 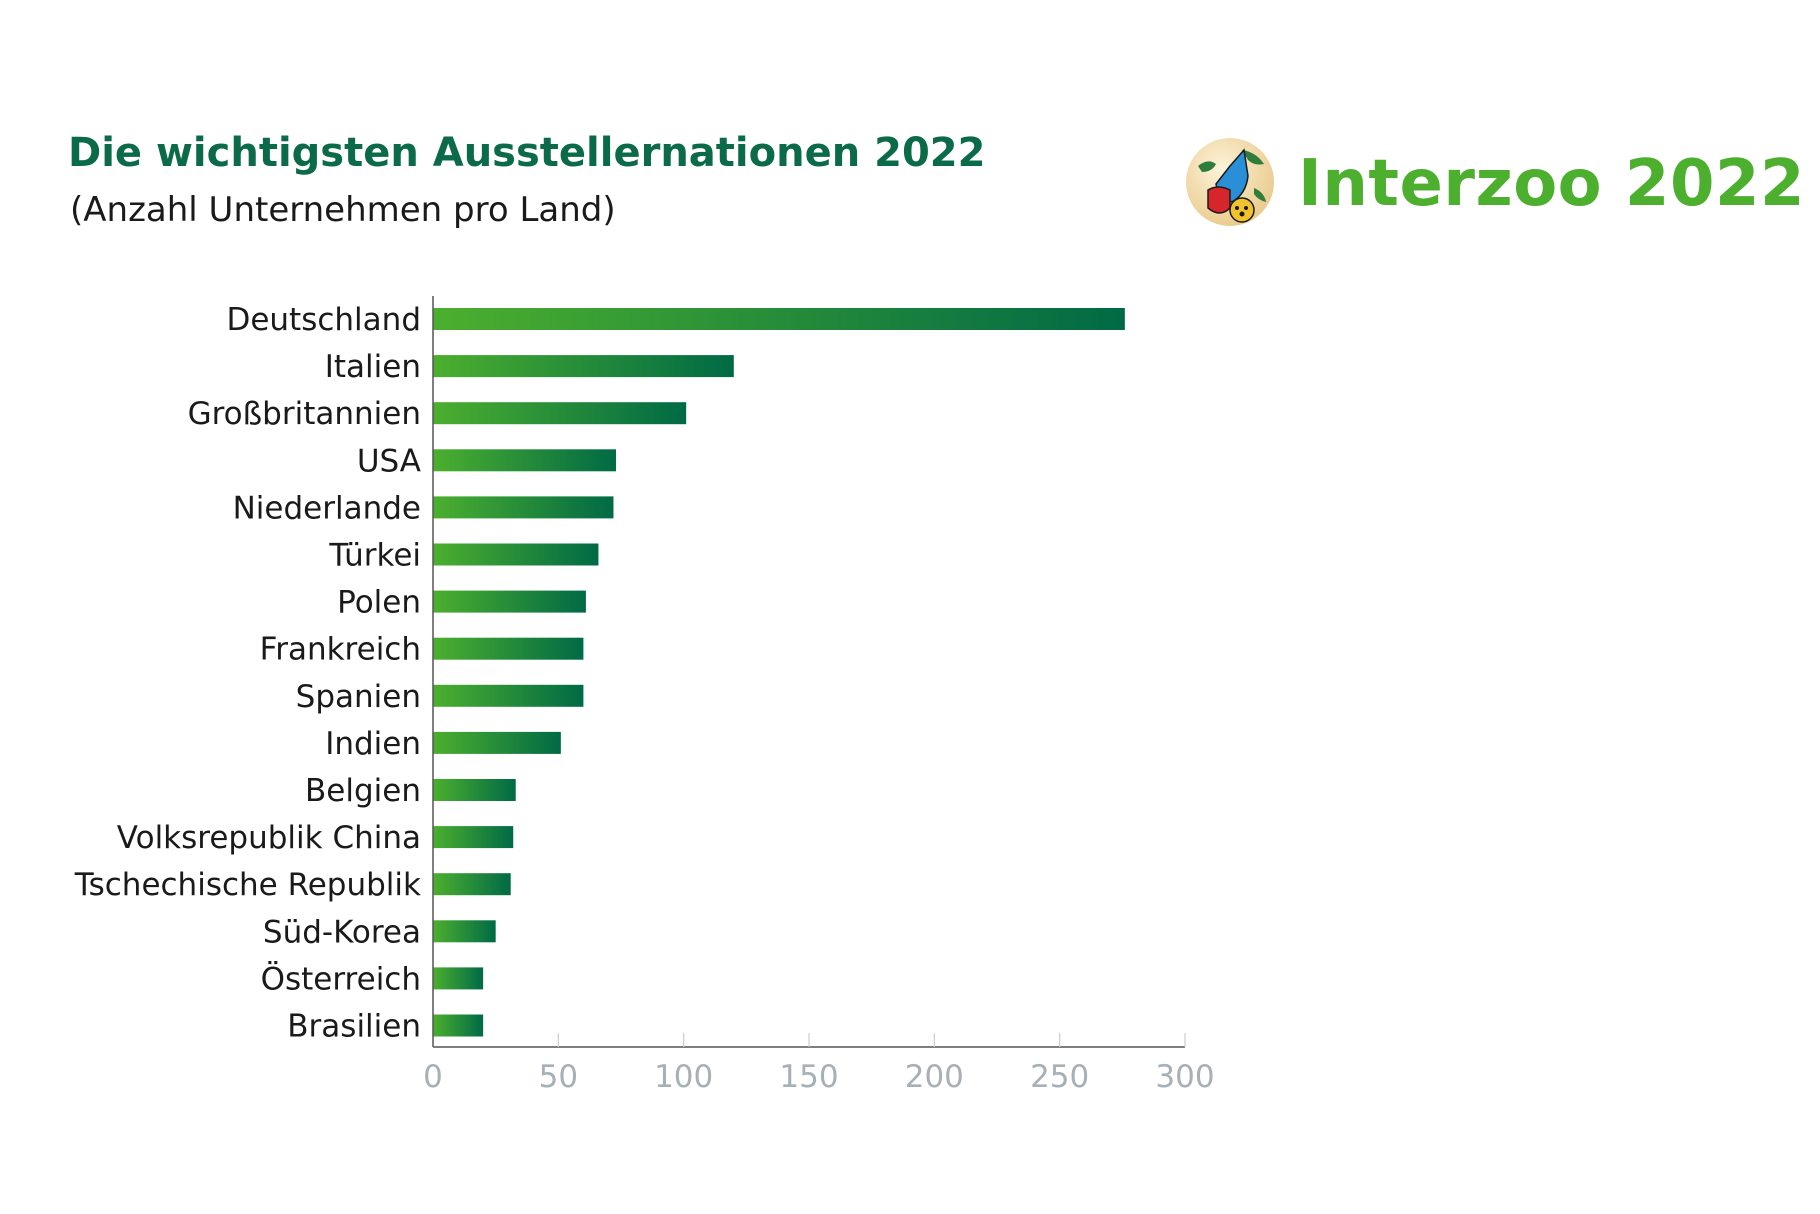 What do you see at coordinates (458, 978) in the screenshot?
I see `bar-österreich` at bounding box center [458, 978].